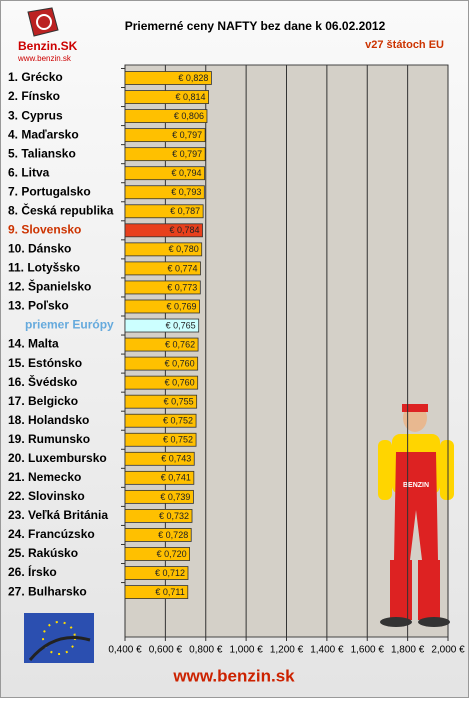  I want to click on svg-text: BENZIN, so click(416, 485).